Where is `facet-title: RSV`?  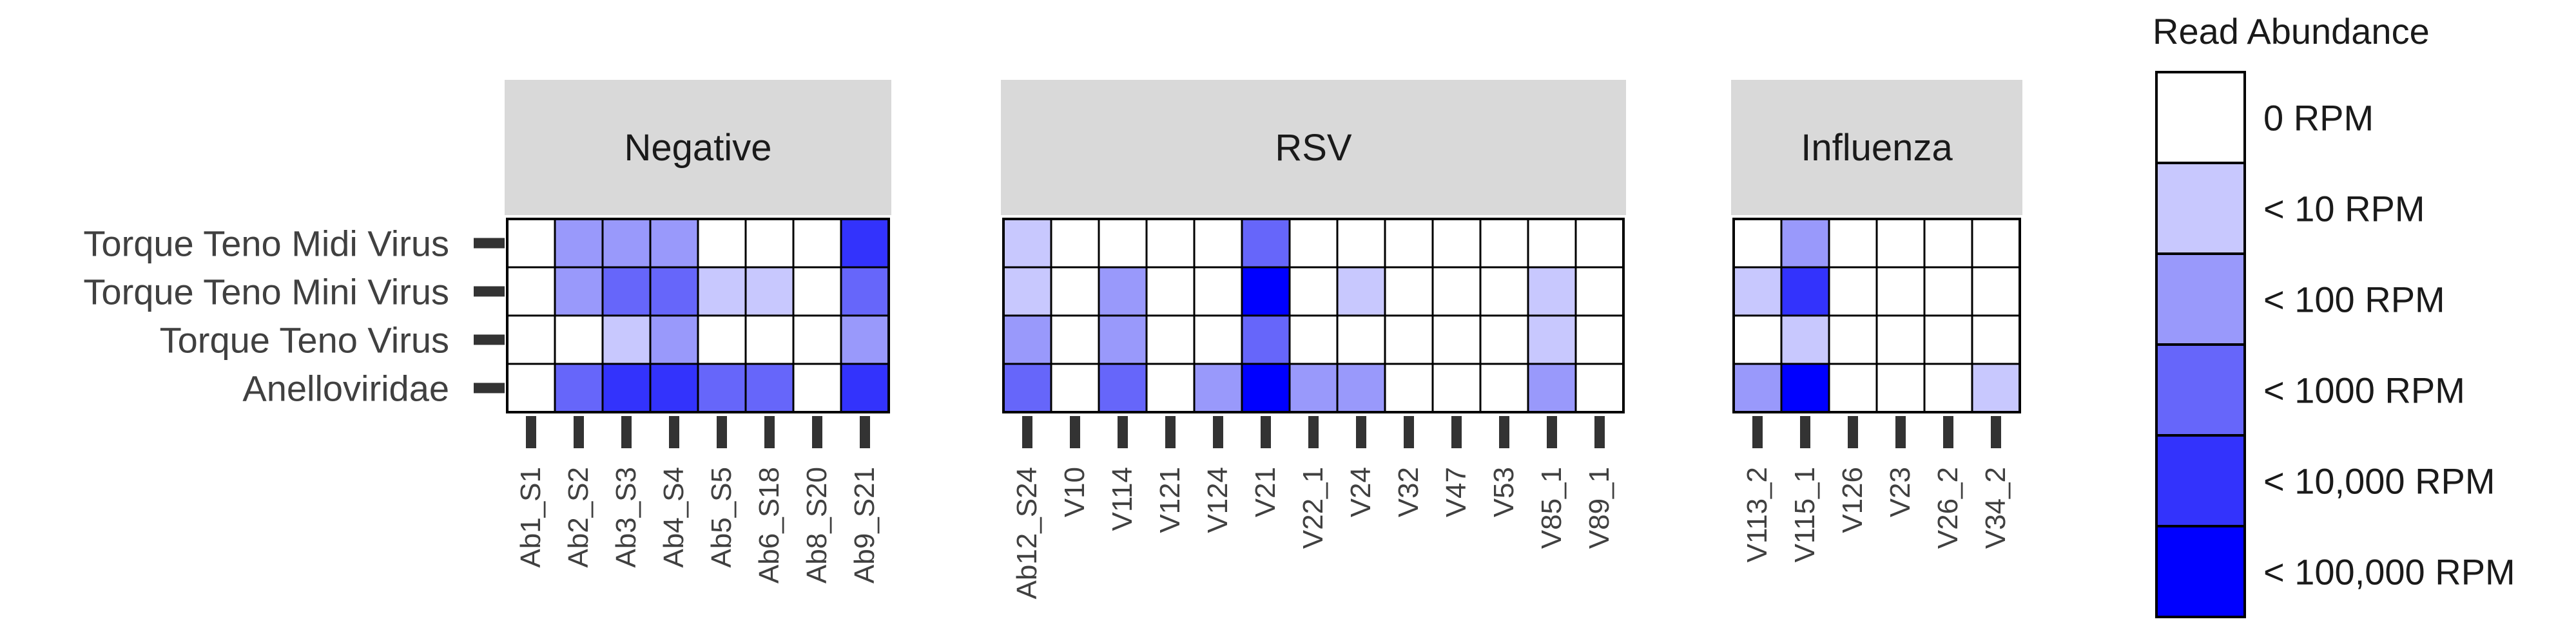 facet-title: RSV is located at coordinates (1313, 148).